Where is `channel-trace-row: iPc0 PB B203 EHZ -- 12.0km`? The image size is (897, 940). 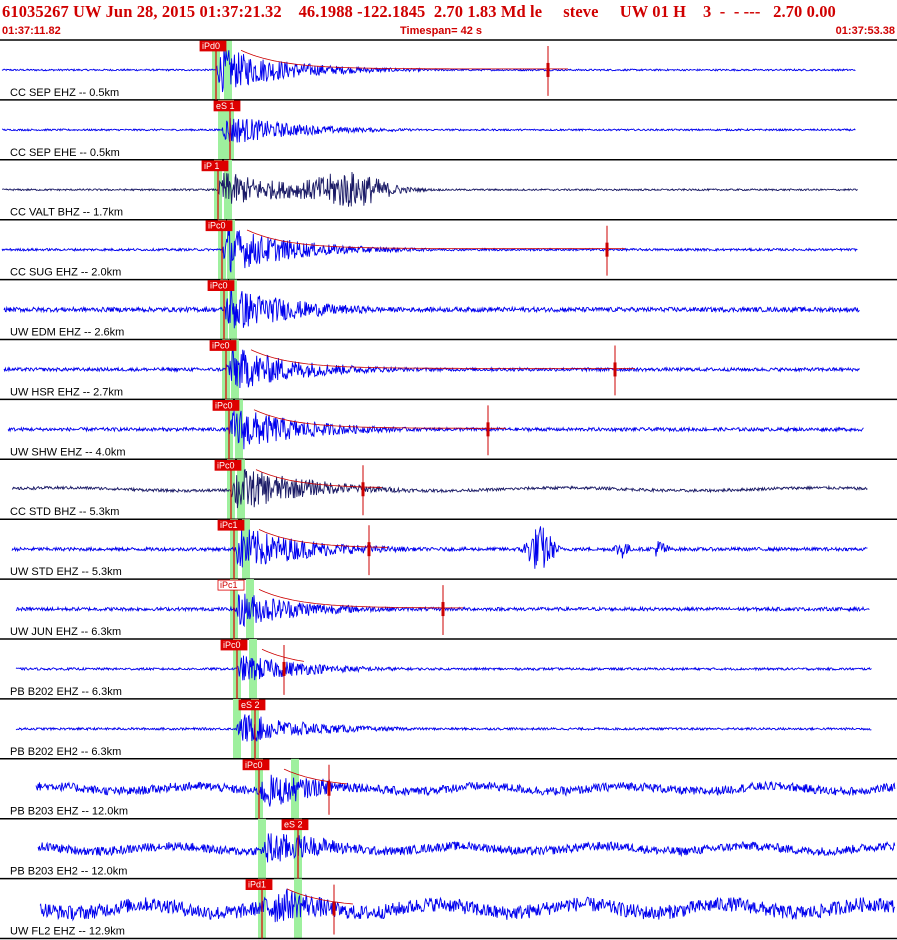 channel-trace-row: iPc0 PB B203 EHZ -- 12.0km is located at coordinates (453, 789).